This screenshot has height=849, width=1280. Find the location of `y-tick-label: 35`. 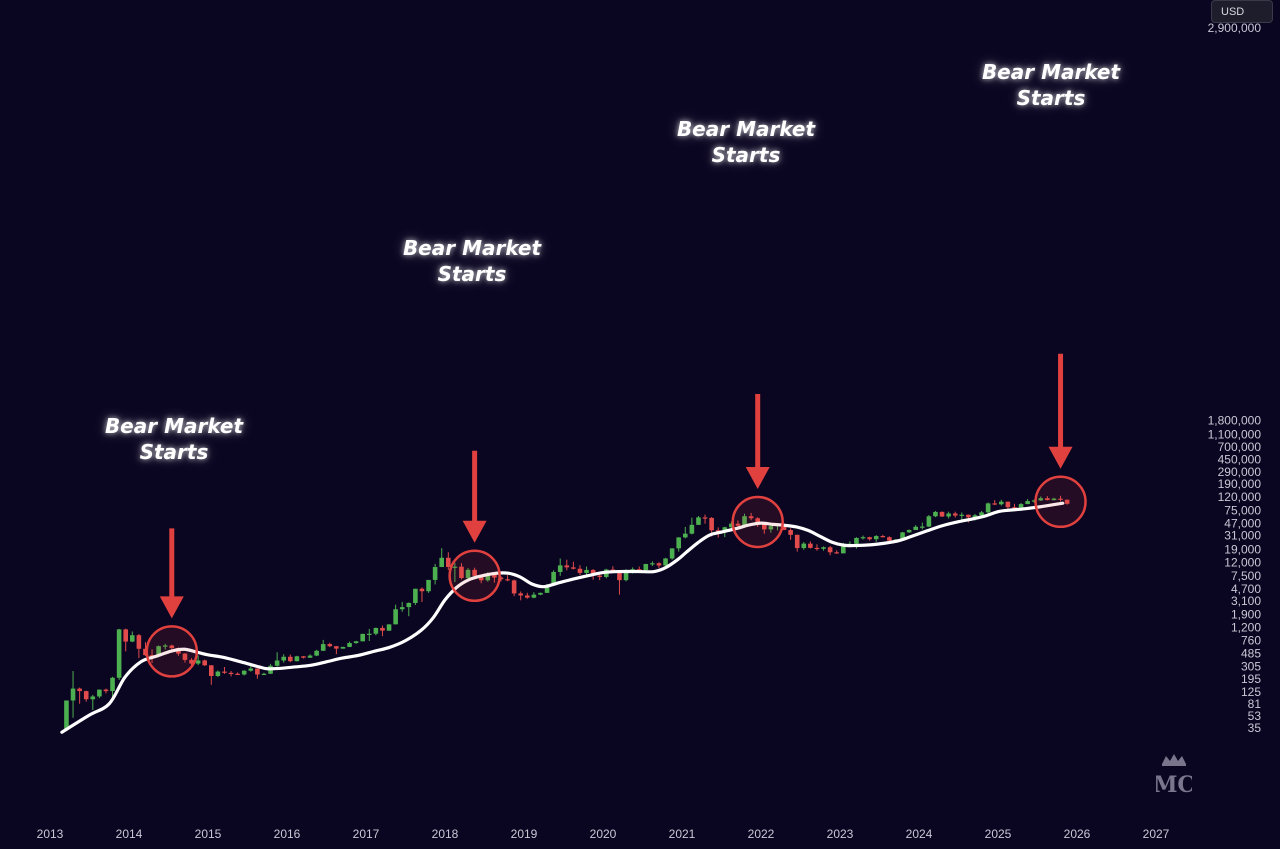

y-tick-label: 35 is located at coordinates (1255, 728).